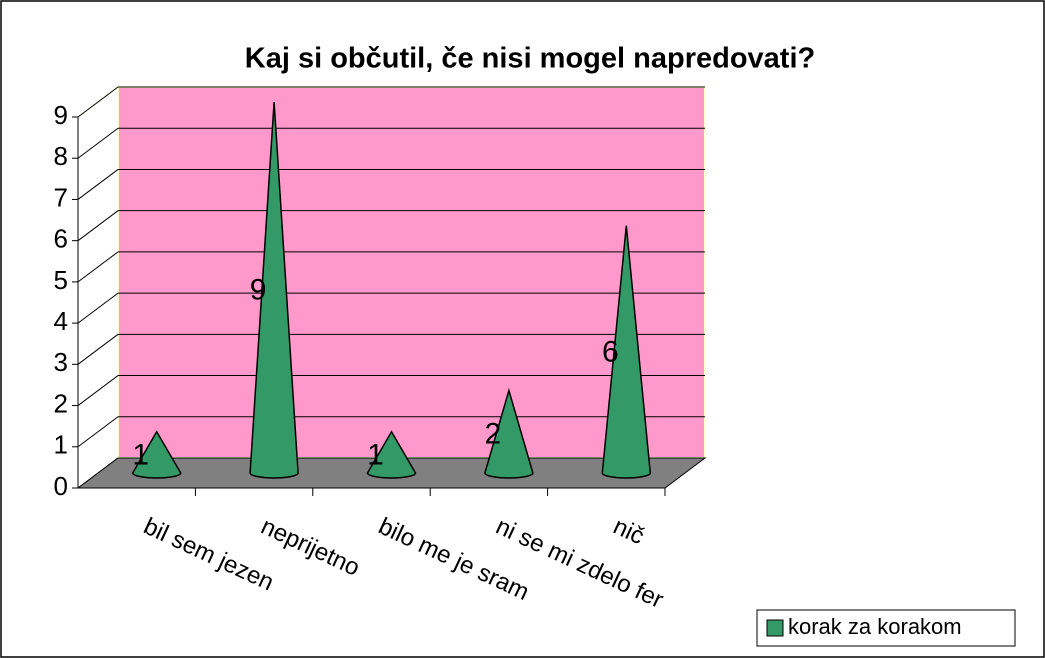 The height and width of the screenshot is (658, 1045). What do you see at coordinates (61, 239) in the screenshot?
I see `y-tick-label: 6` at bounding box center [61, 239].